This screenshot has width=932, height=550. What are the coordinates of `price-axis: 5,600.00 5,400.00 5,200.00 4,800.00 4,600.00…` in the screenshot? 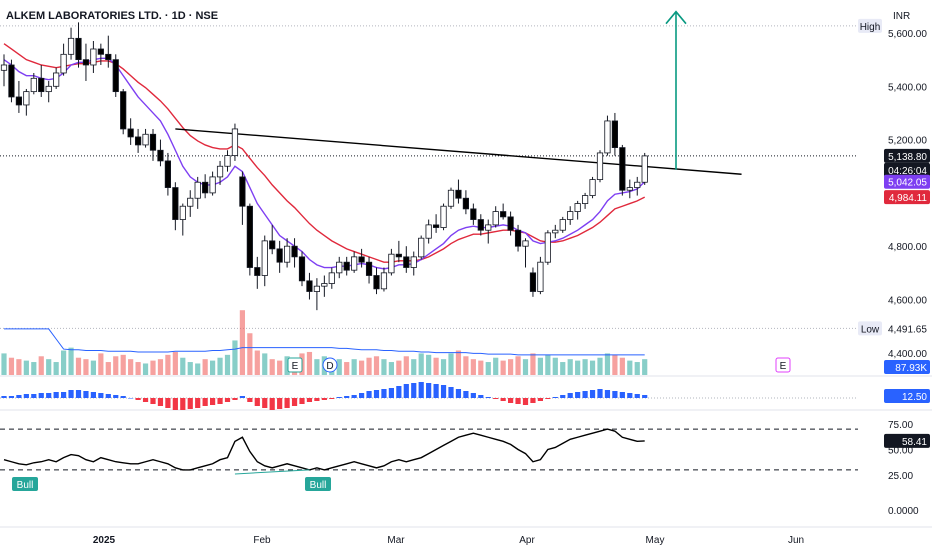 It's located at (892, 264).